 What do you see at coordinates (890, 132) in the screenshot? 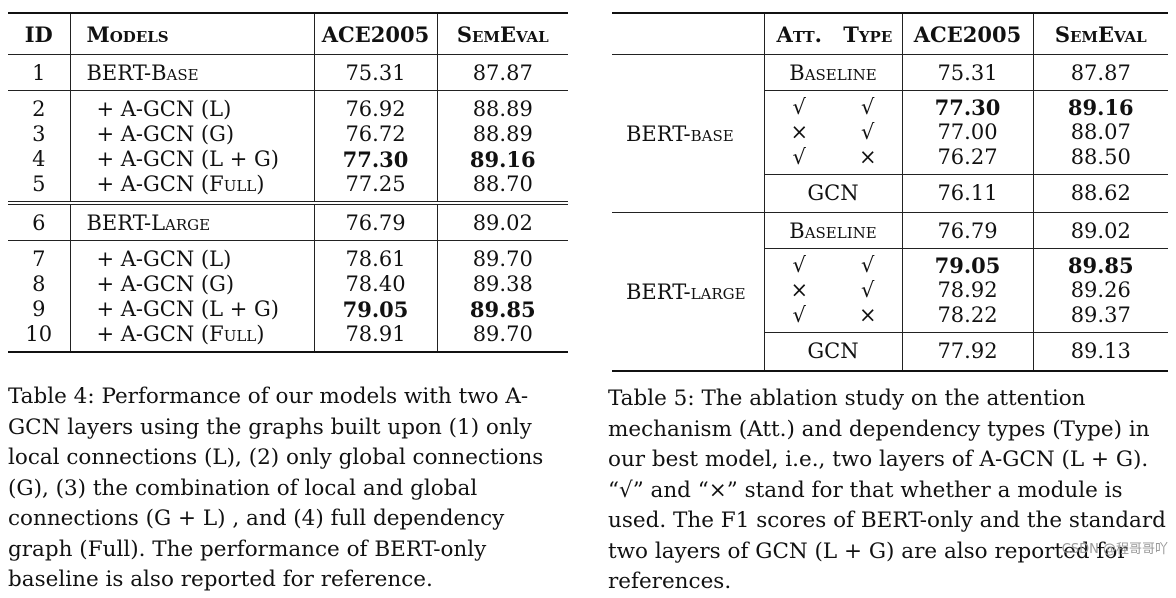
I see `table-row: × √ 77.00 88.07` at bounding box center [890, 132].